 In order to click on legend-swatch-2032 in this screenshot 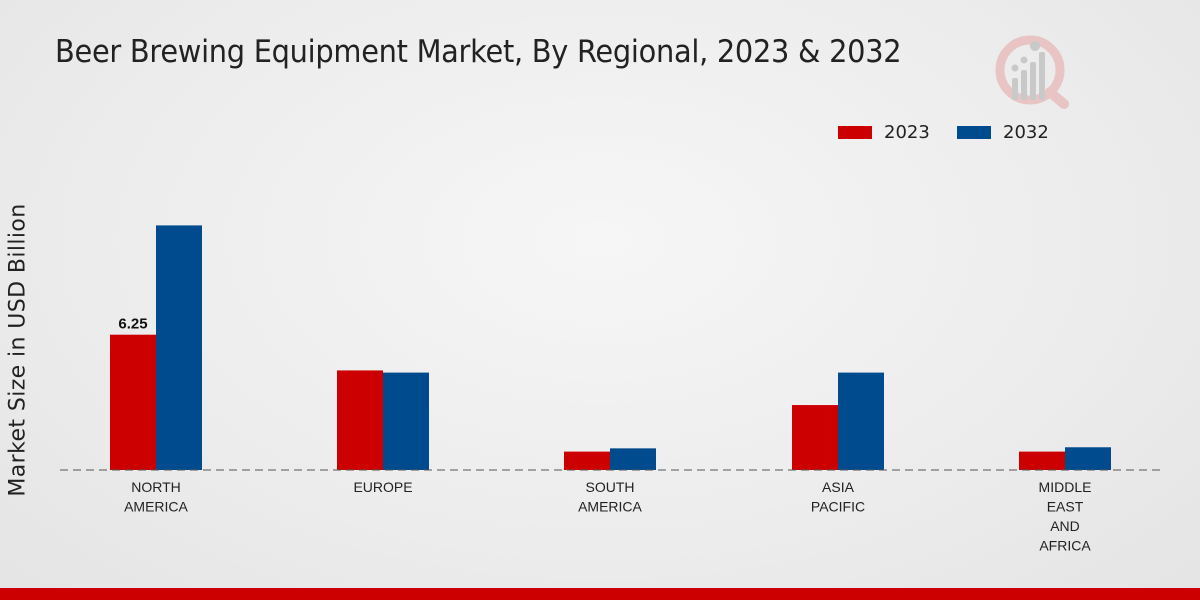, I will do `click(974, 132)`.